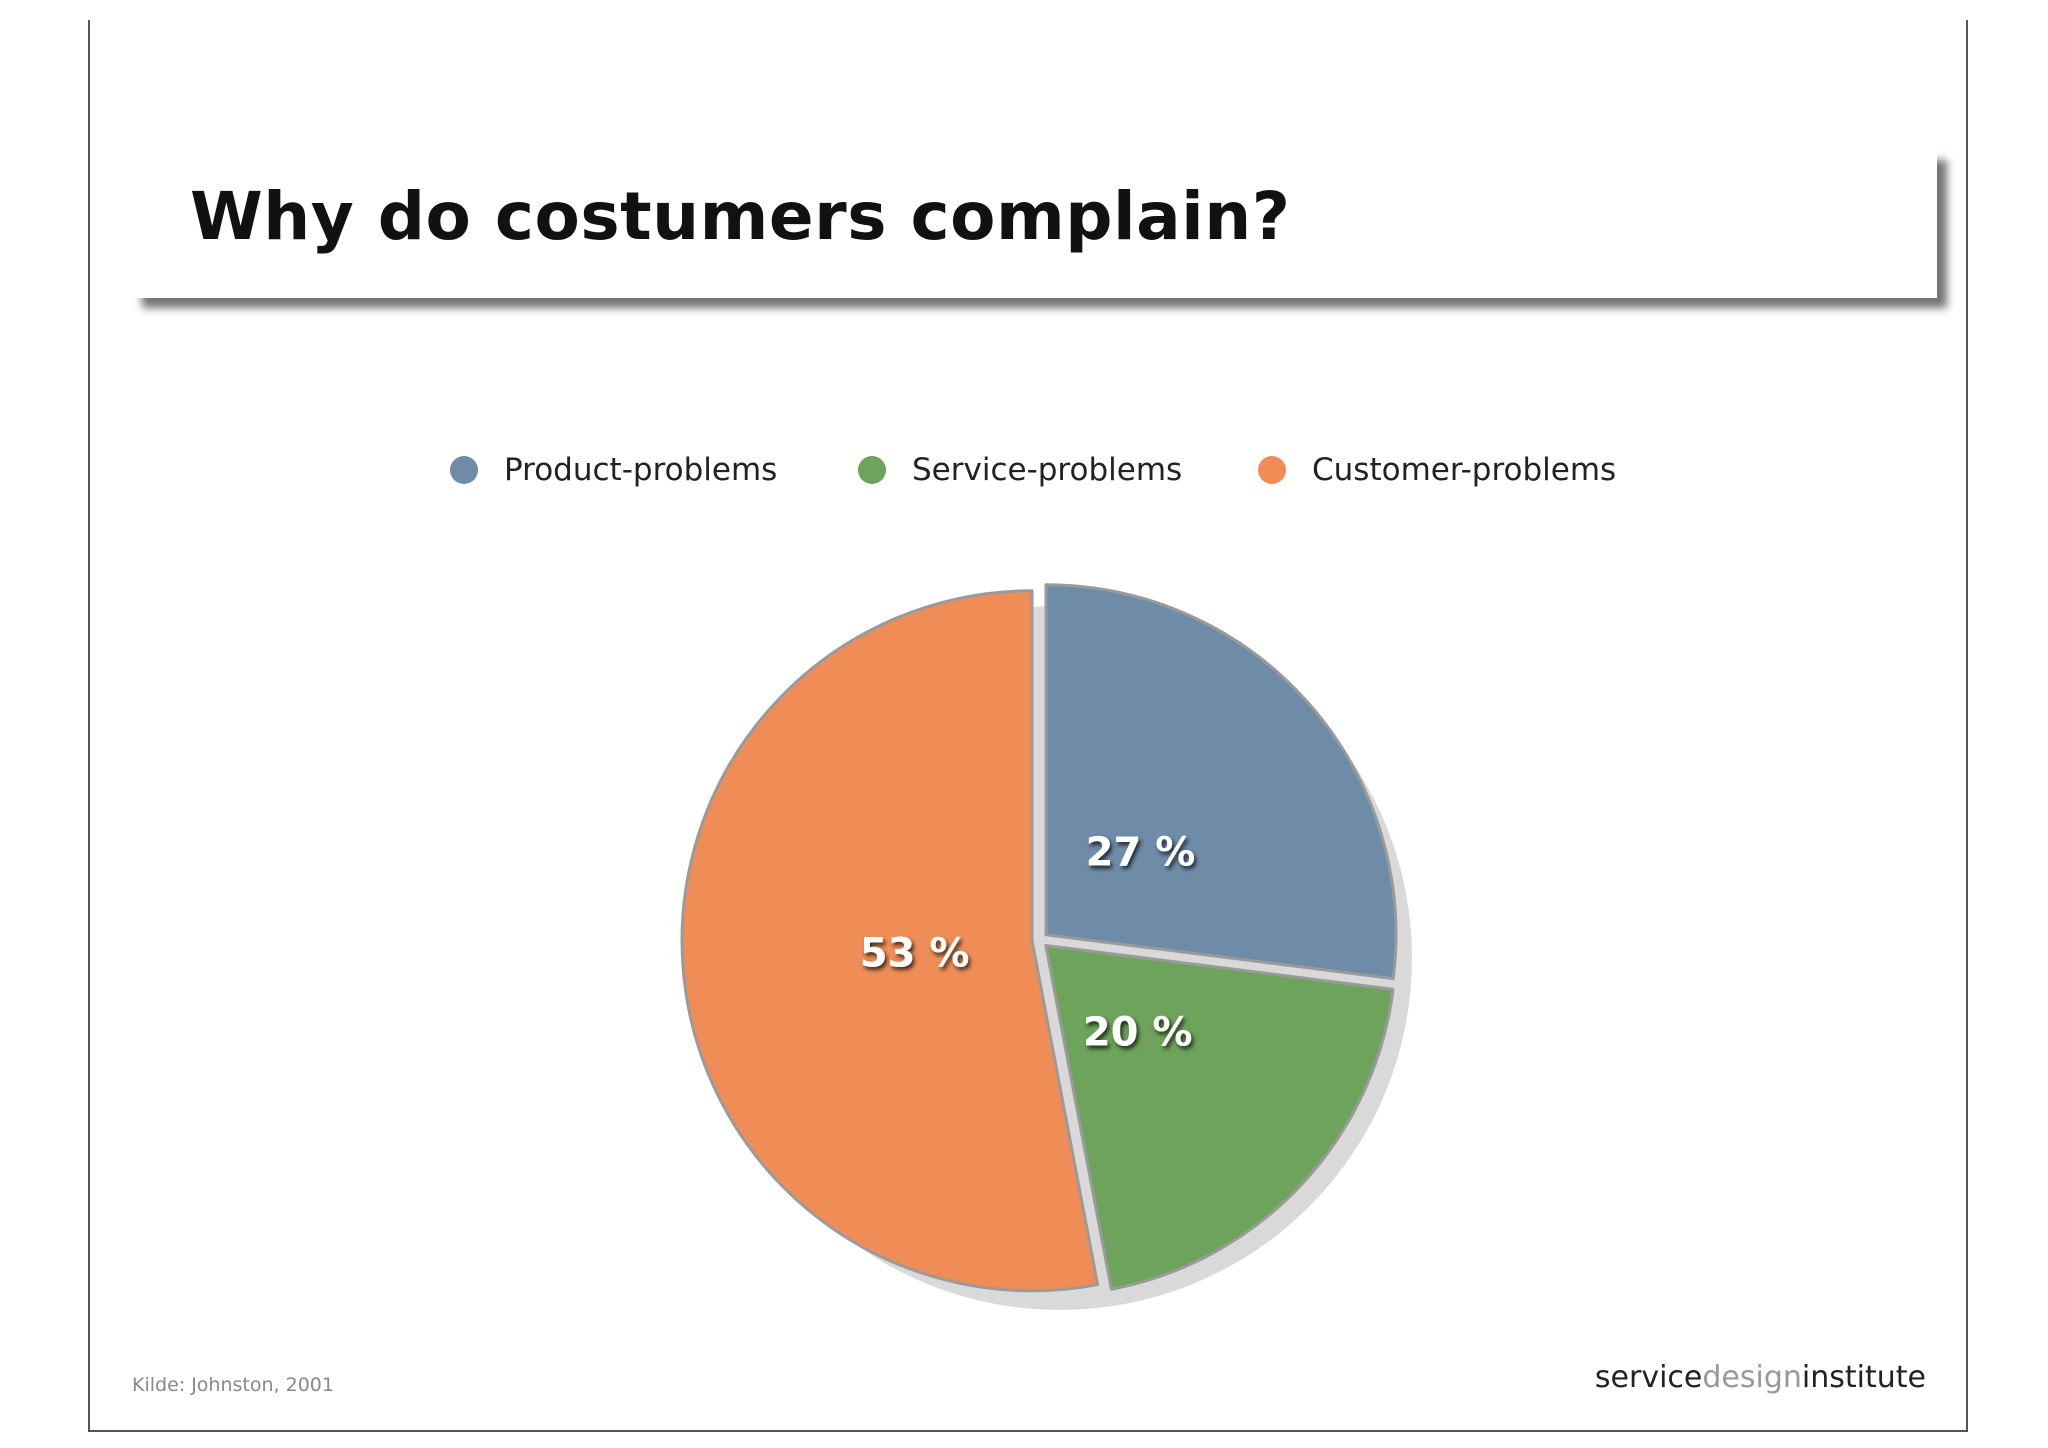 The height and width of the screenshot is (1448, 2048). I want to click on pie-labels: 27 % 20 % 53 %, so click(1028, 942).